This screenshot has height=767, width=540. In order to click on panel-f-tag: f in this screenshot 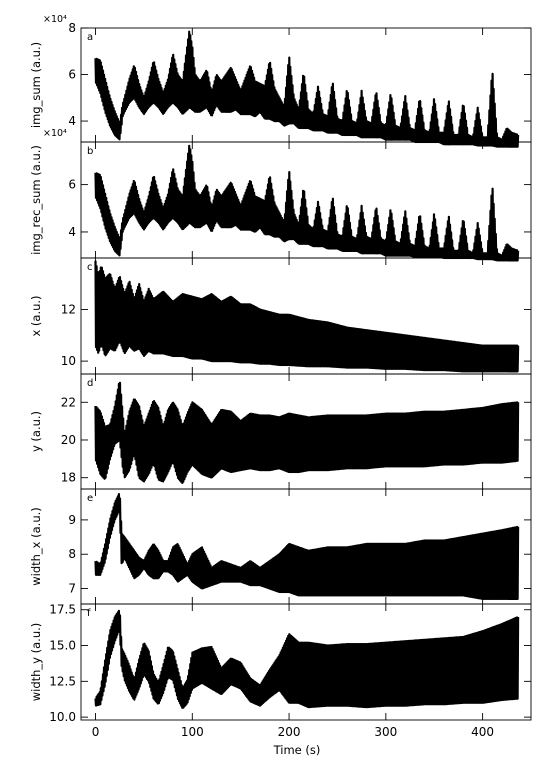, I will do `click(89, 613)`.